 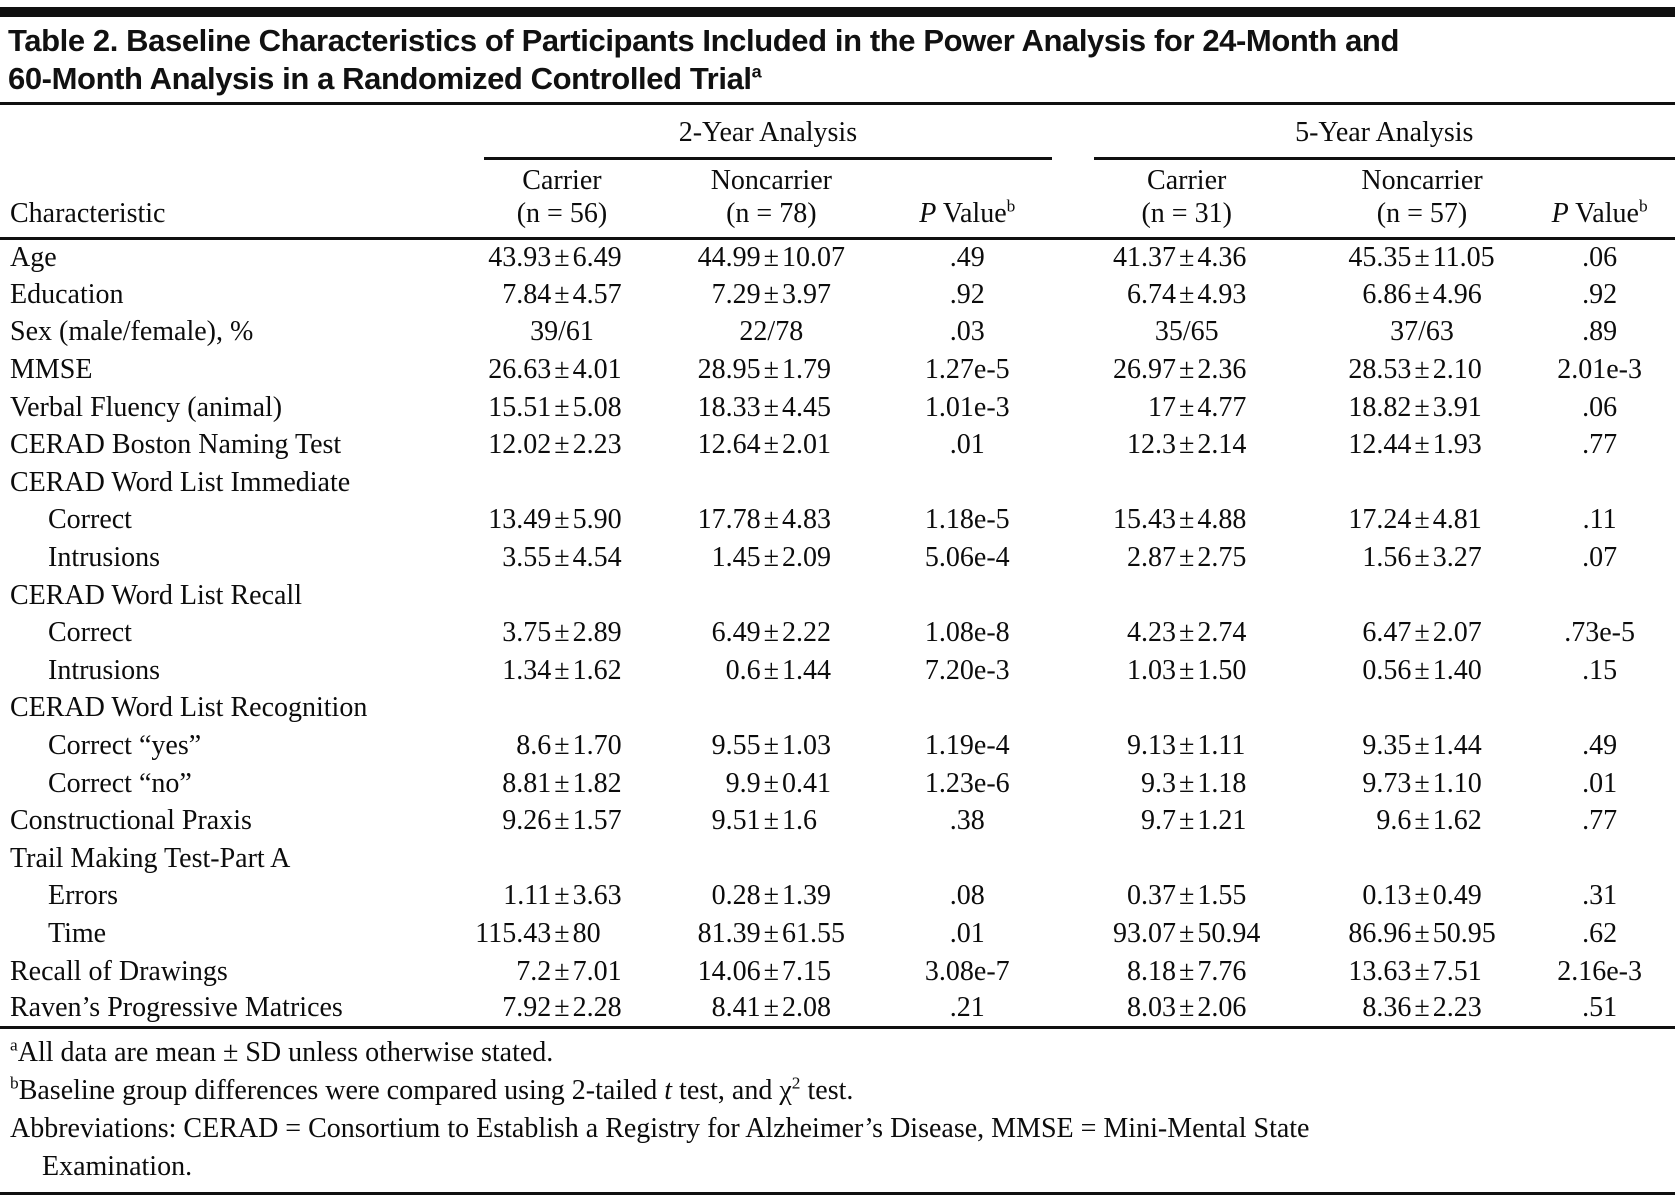 I want to click on table-title-footnote-marker: a, so click(x=756, y=71).